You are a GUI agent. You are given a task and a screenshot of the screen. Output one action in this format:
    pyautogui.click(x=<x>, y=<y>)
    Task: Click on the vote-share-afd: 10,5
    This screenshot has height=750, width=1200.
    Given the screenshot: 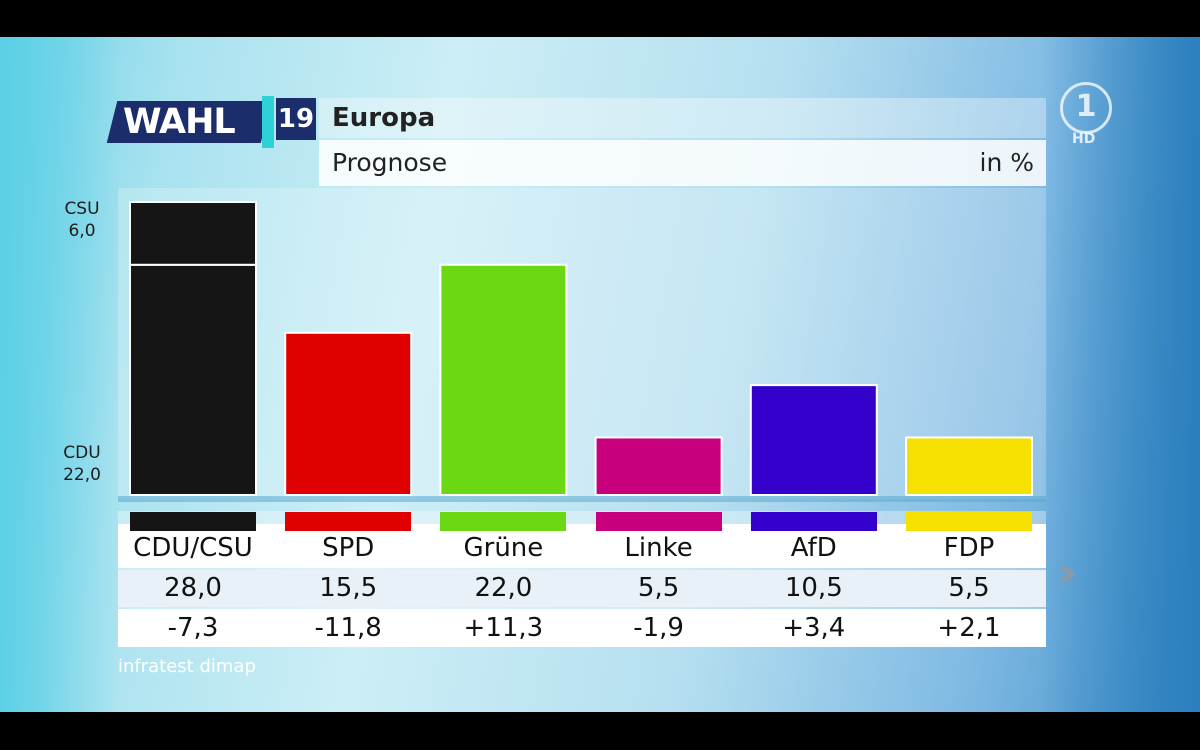 What is the action you would take?
    pyautogui.click(x=813, y=588)
    